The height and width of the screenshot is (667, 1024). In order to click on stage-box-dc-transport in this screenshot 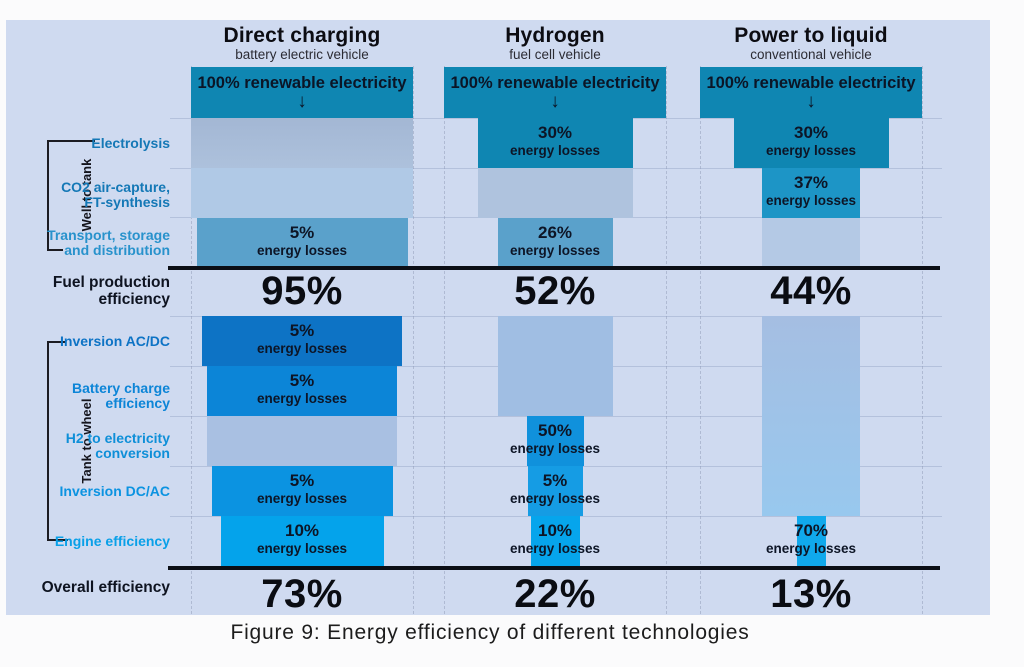, I will do `click(302, 242)`.